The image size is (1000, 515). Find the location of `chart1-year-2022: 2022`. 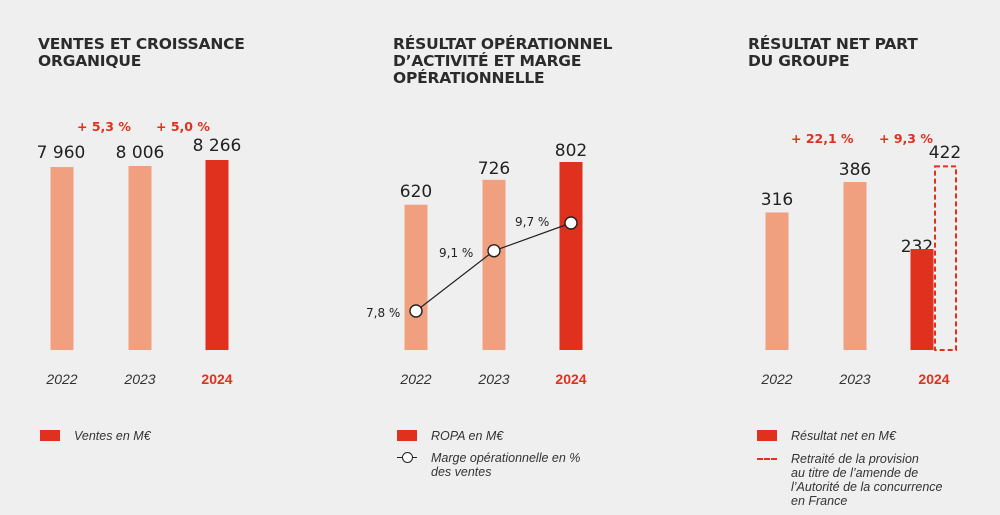

chart1-year-2022: 2022 is located at coordinates (62, 379).